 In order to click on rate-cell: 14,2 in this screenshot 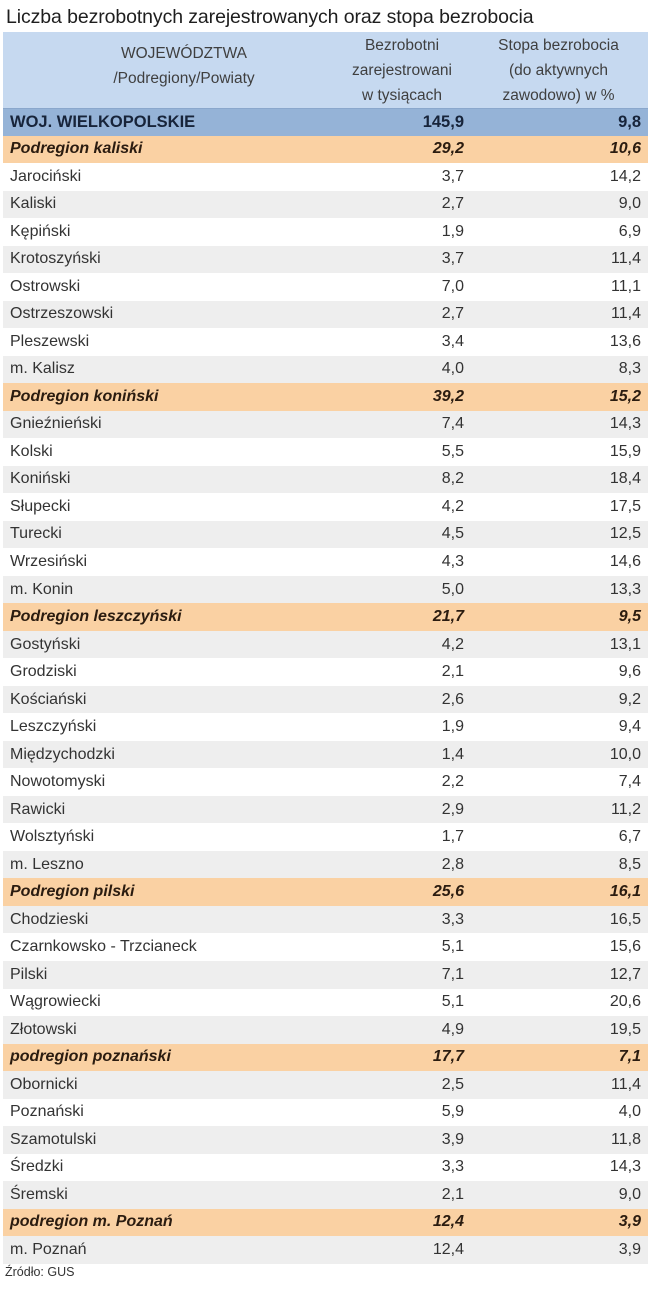, I will do `click(625, 176)`.